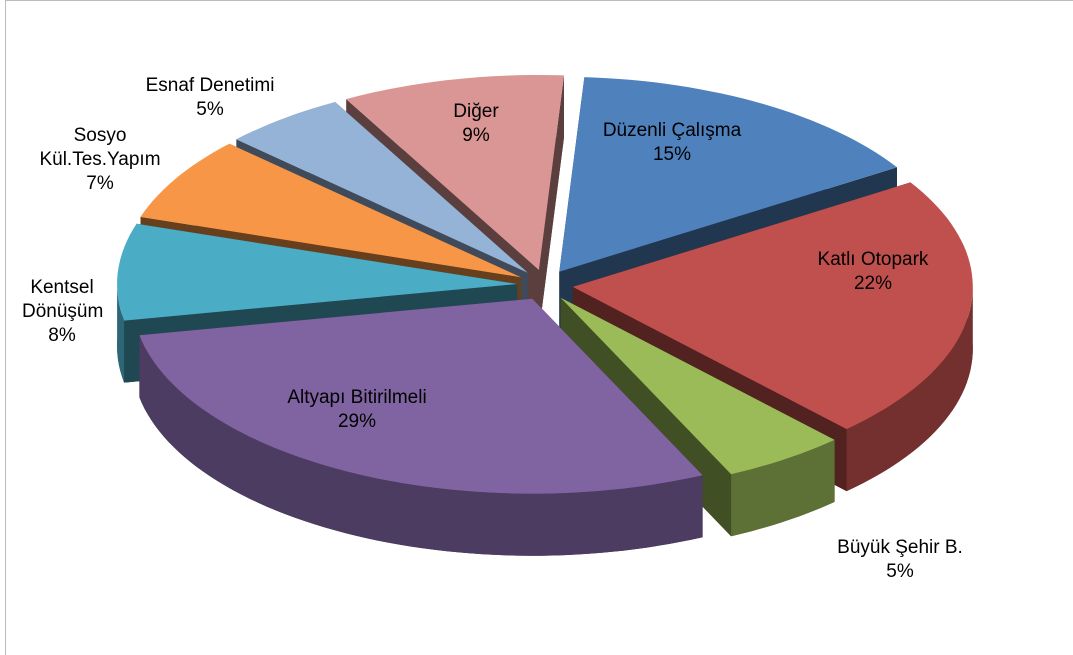 The height and width of the screenshot is (655, 1073). What do you see at coordinates (63, 299) in the screenshot?
I see `category-label: Kentsel Dönüşüm` at bounding box center [63, 299].